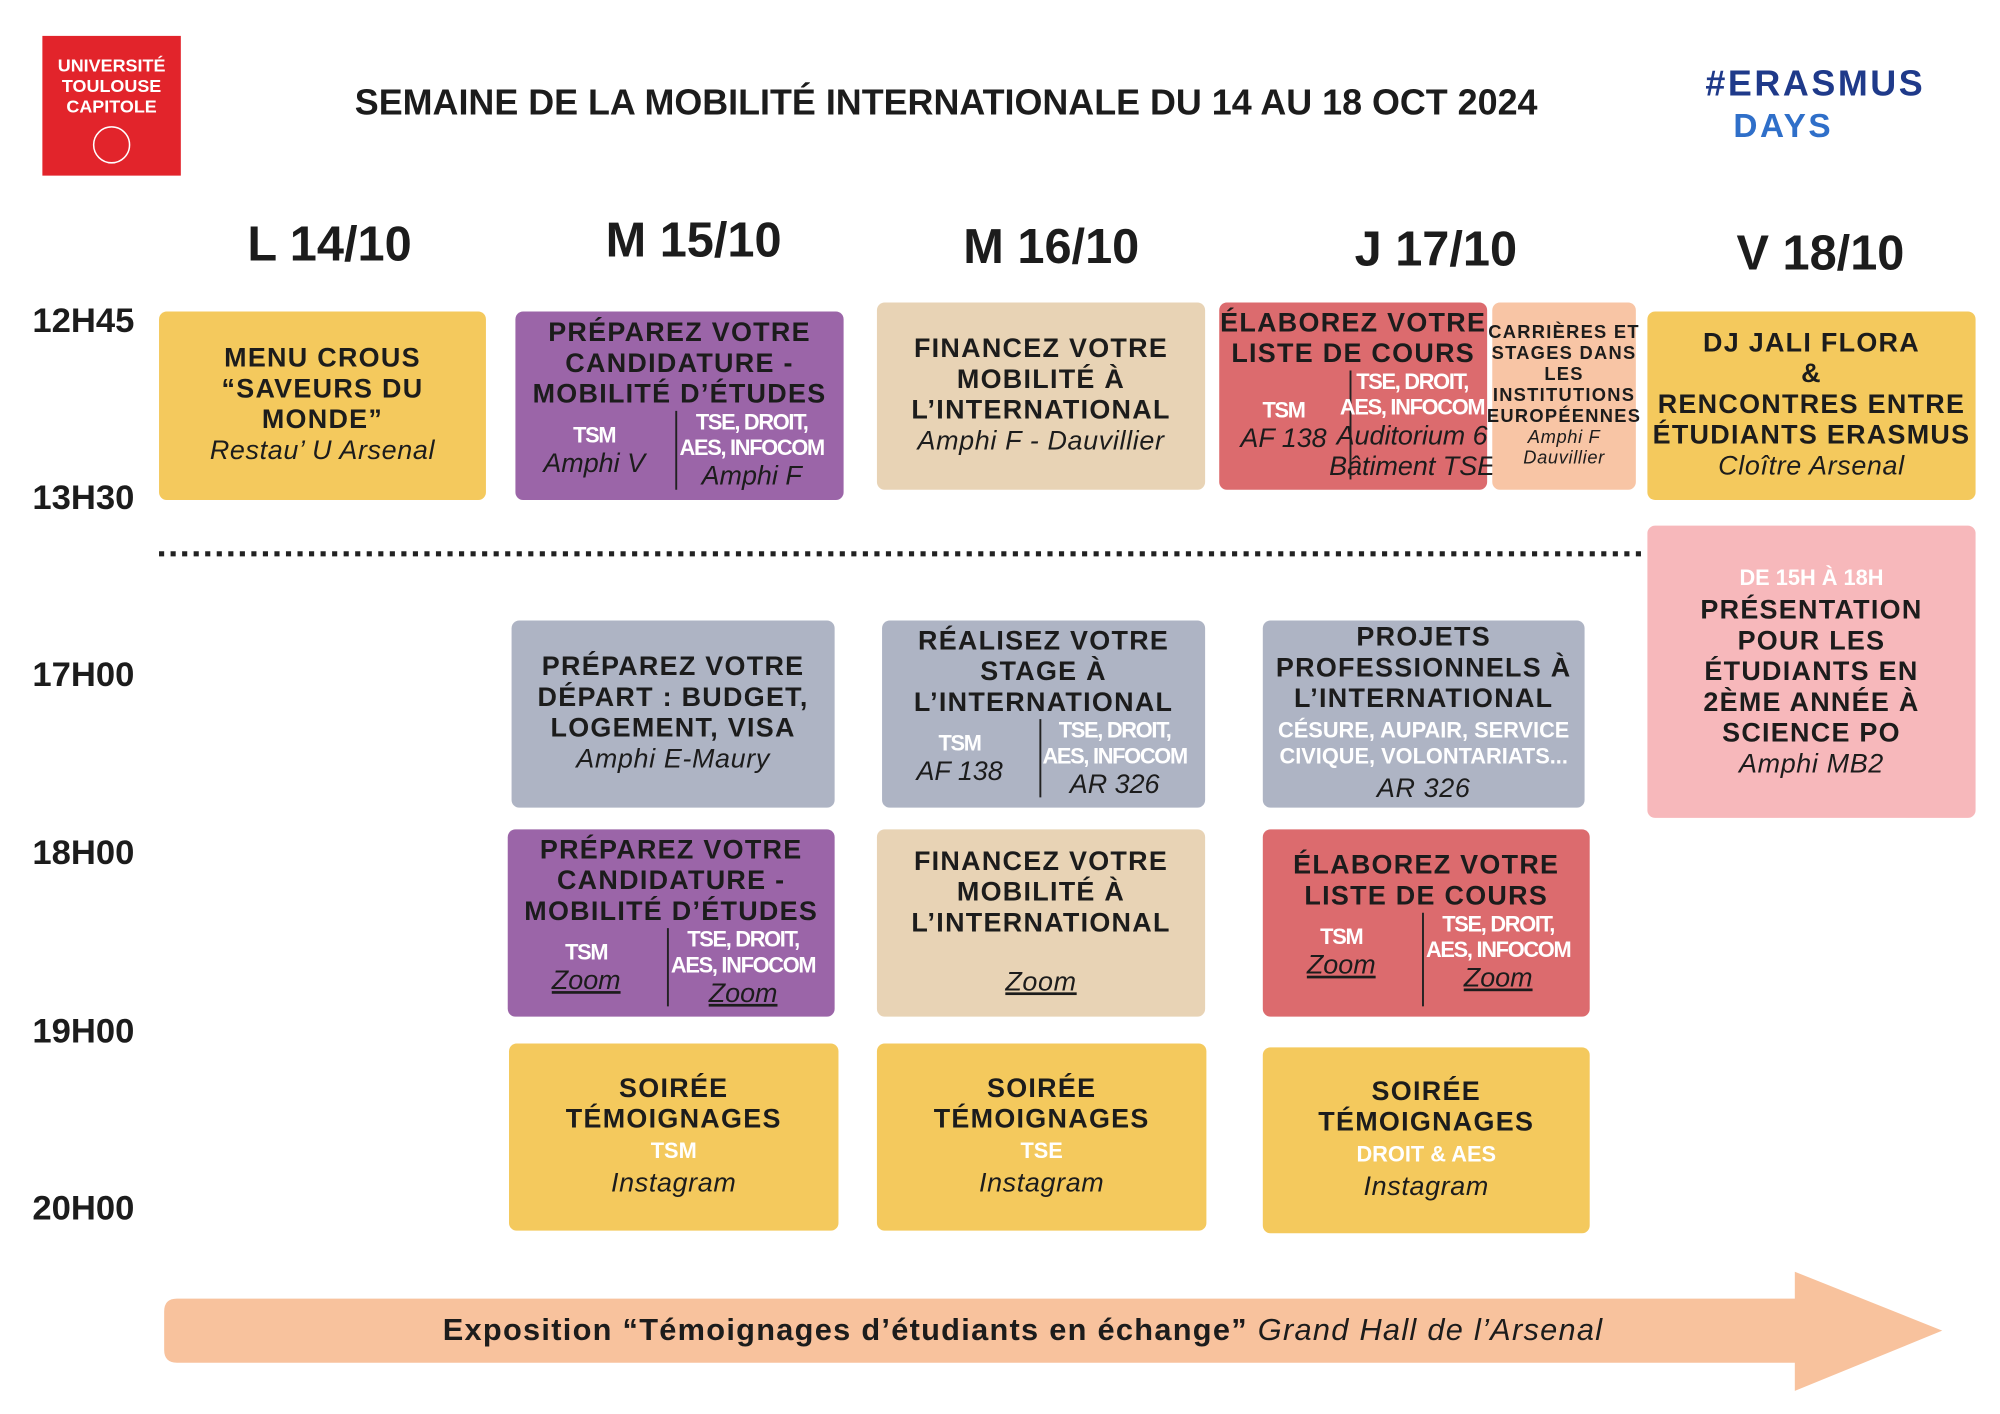  What do you see at coordinates (1423, 637) in the screenshot?
I see `event-title: PROJETS` at bounding box center [1423, 637].